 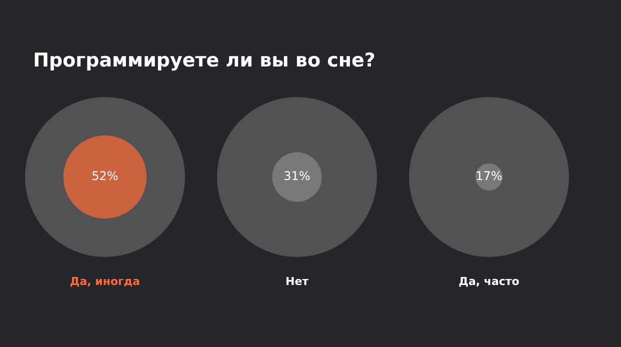 What do you see at coordinates (489, 281) in the screenshot?
I see `category-label: Да, часто` at bounding box center [489, 281].